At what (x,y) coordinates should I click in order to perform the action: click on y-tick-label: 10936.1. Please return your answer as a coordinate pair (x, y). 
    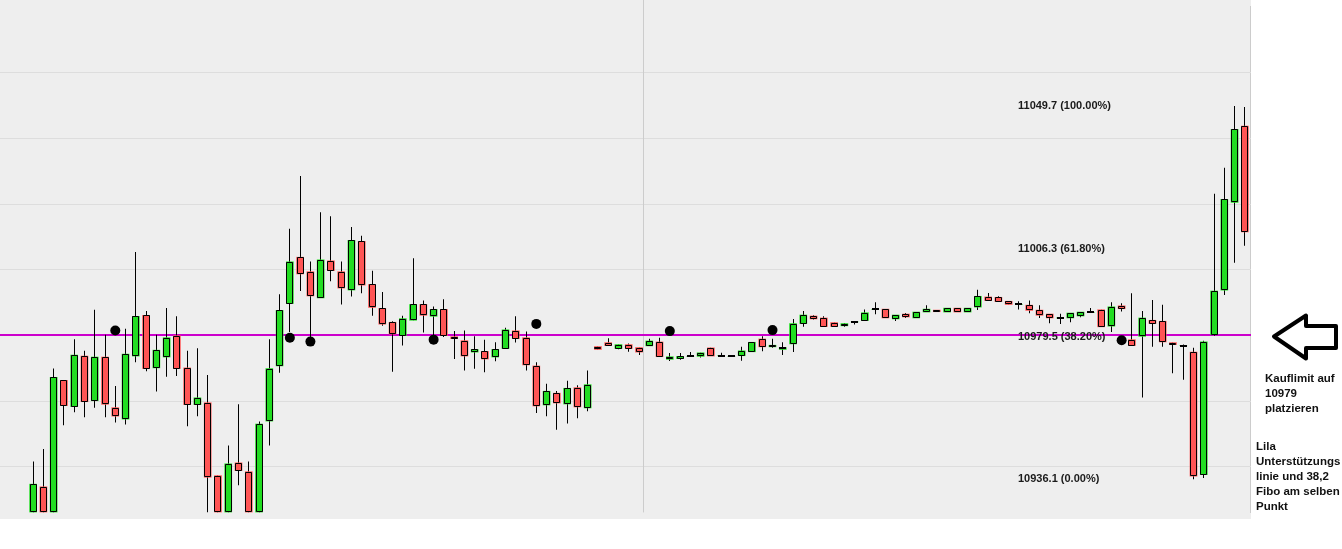
    Looking at the image, I should click on (1038, 478).